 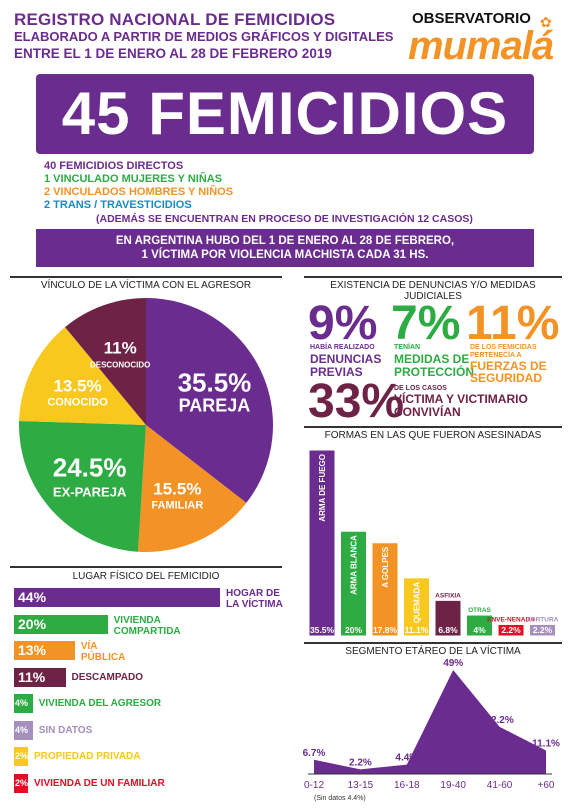 I want to click on pie-slice-familiar, so click(x=192, y=488).